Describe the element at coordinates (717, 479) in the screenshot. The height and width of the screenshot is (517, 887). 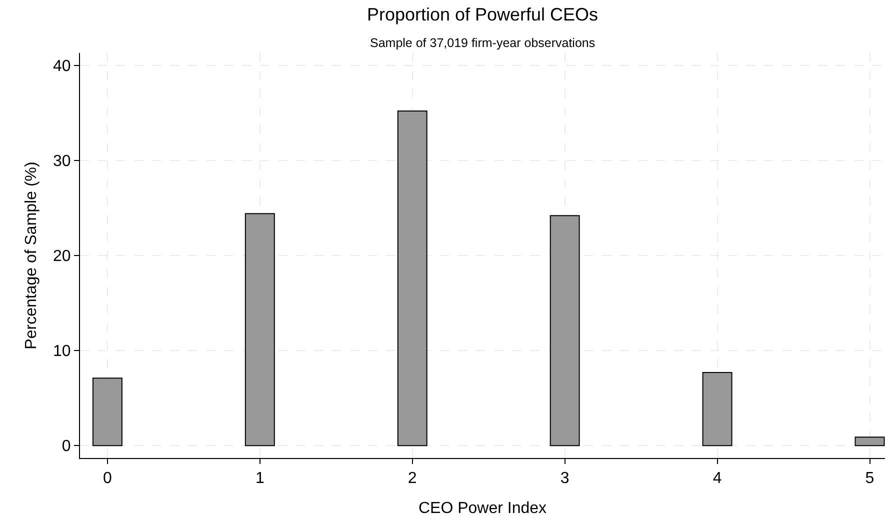
I see `x-tick-label: 4` at that location.